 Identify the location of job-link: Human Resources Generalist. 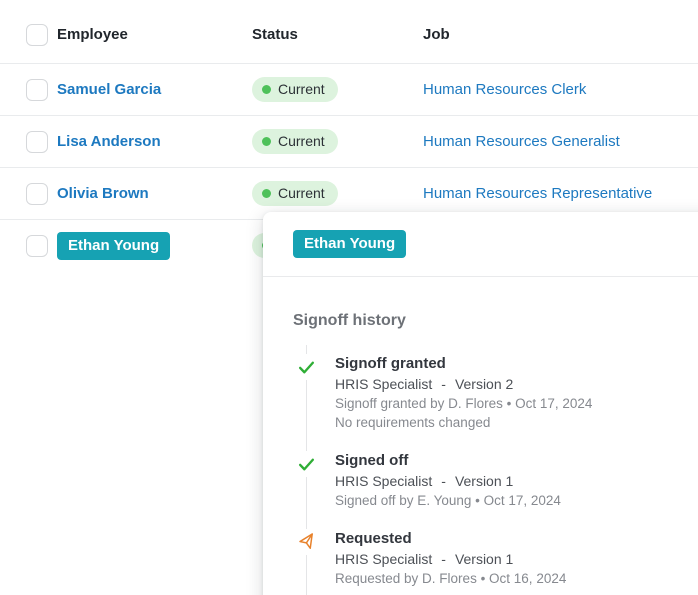
(521, 141).